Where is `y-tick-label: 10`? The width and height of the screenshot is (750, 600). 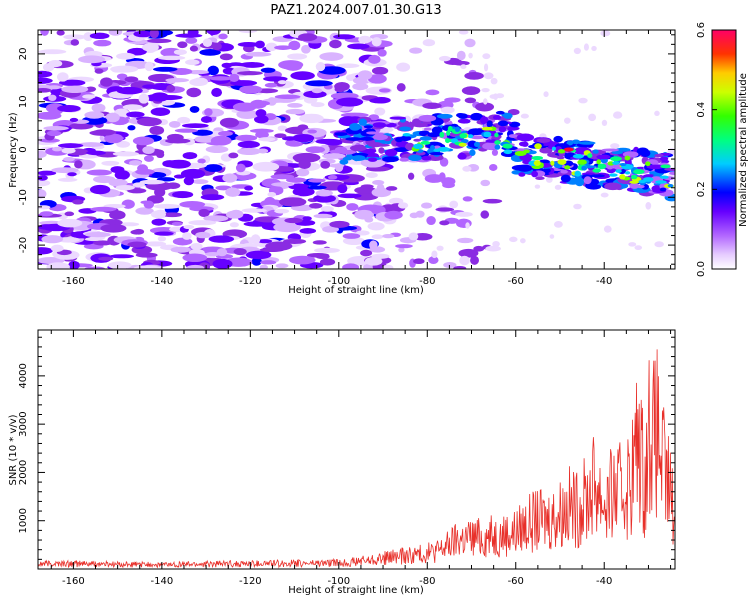
y-tick-label: 10 is located at coordinates (23, 101).